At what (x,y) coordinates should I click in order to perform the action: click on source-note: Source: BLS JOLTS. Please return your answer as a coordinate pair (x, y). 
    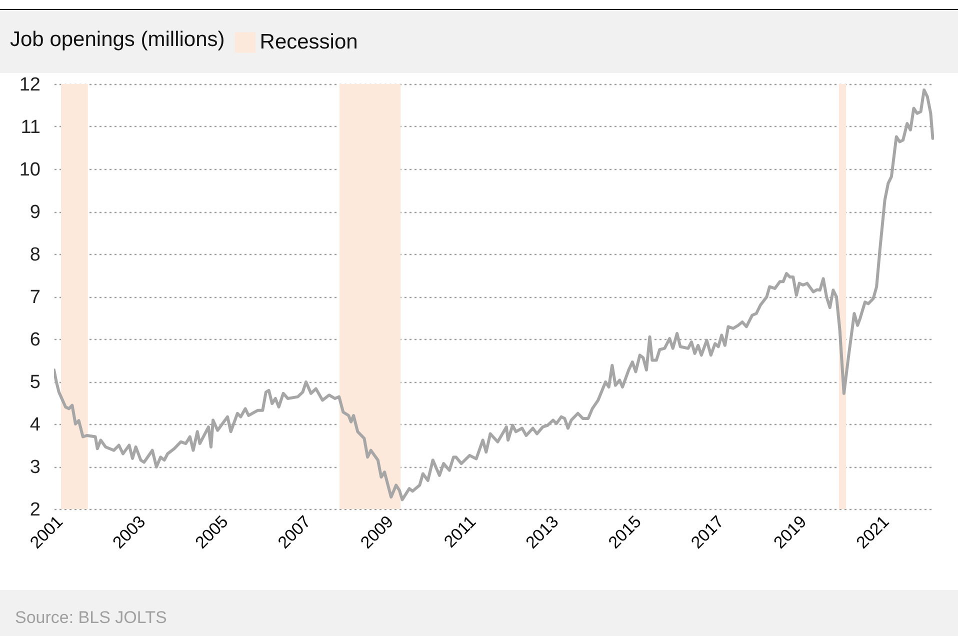
    Looking at the image, I should click on (91, 618).